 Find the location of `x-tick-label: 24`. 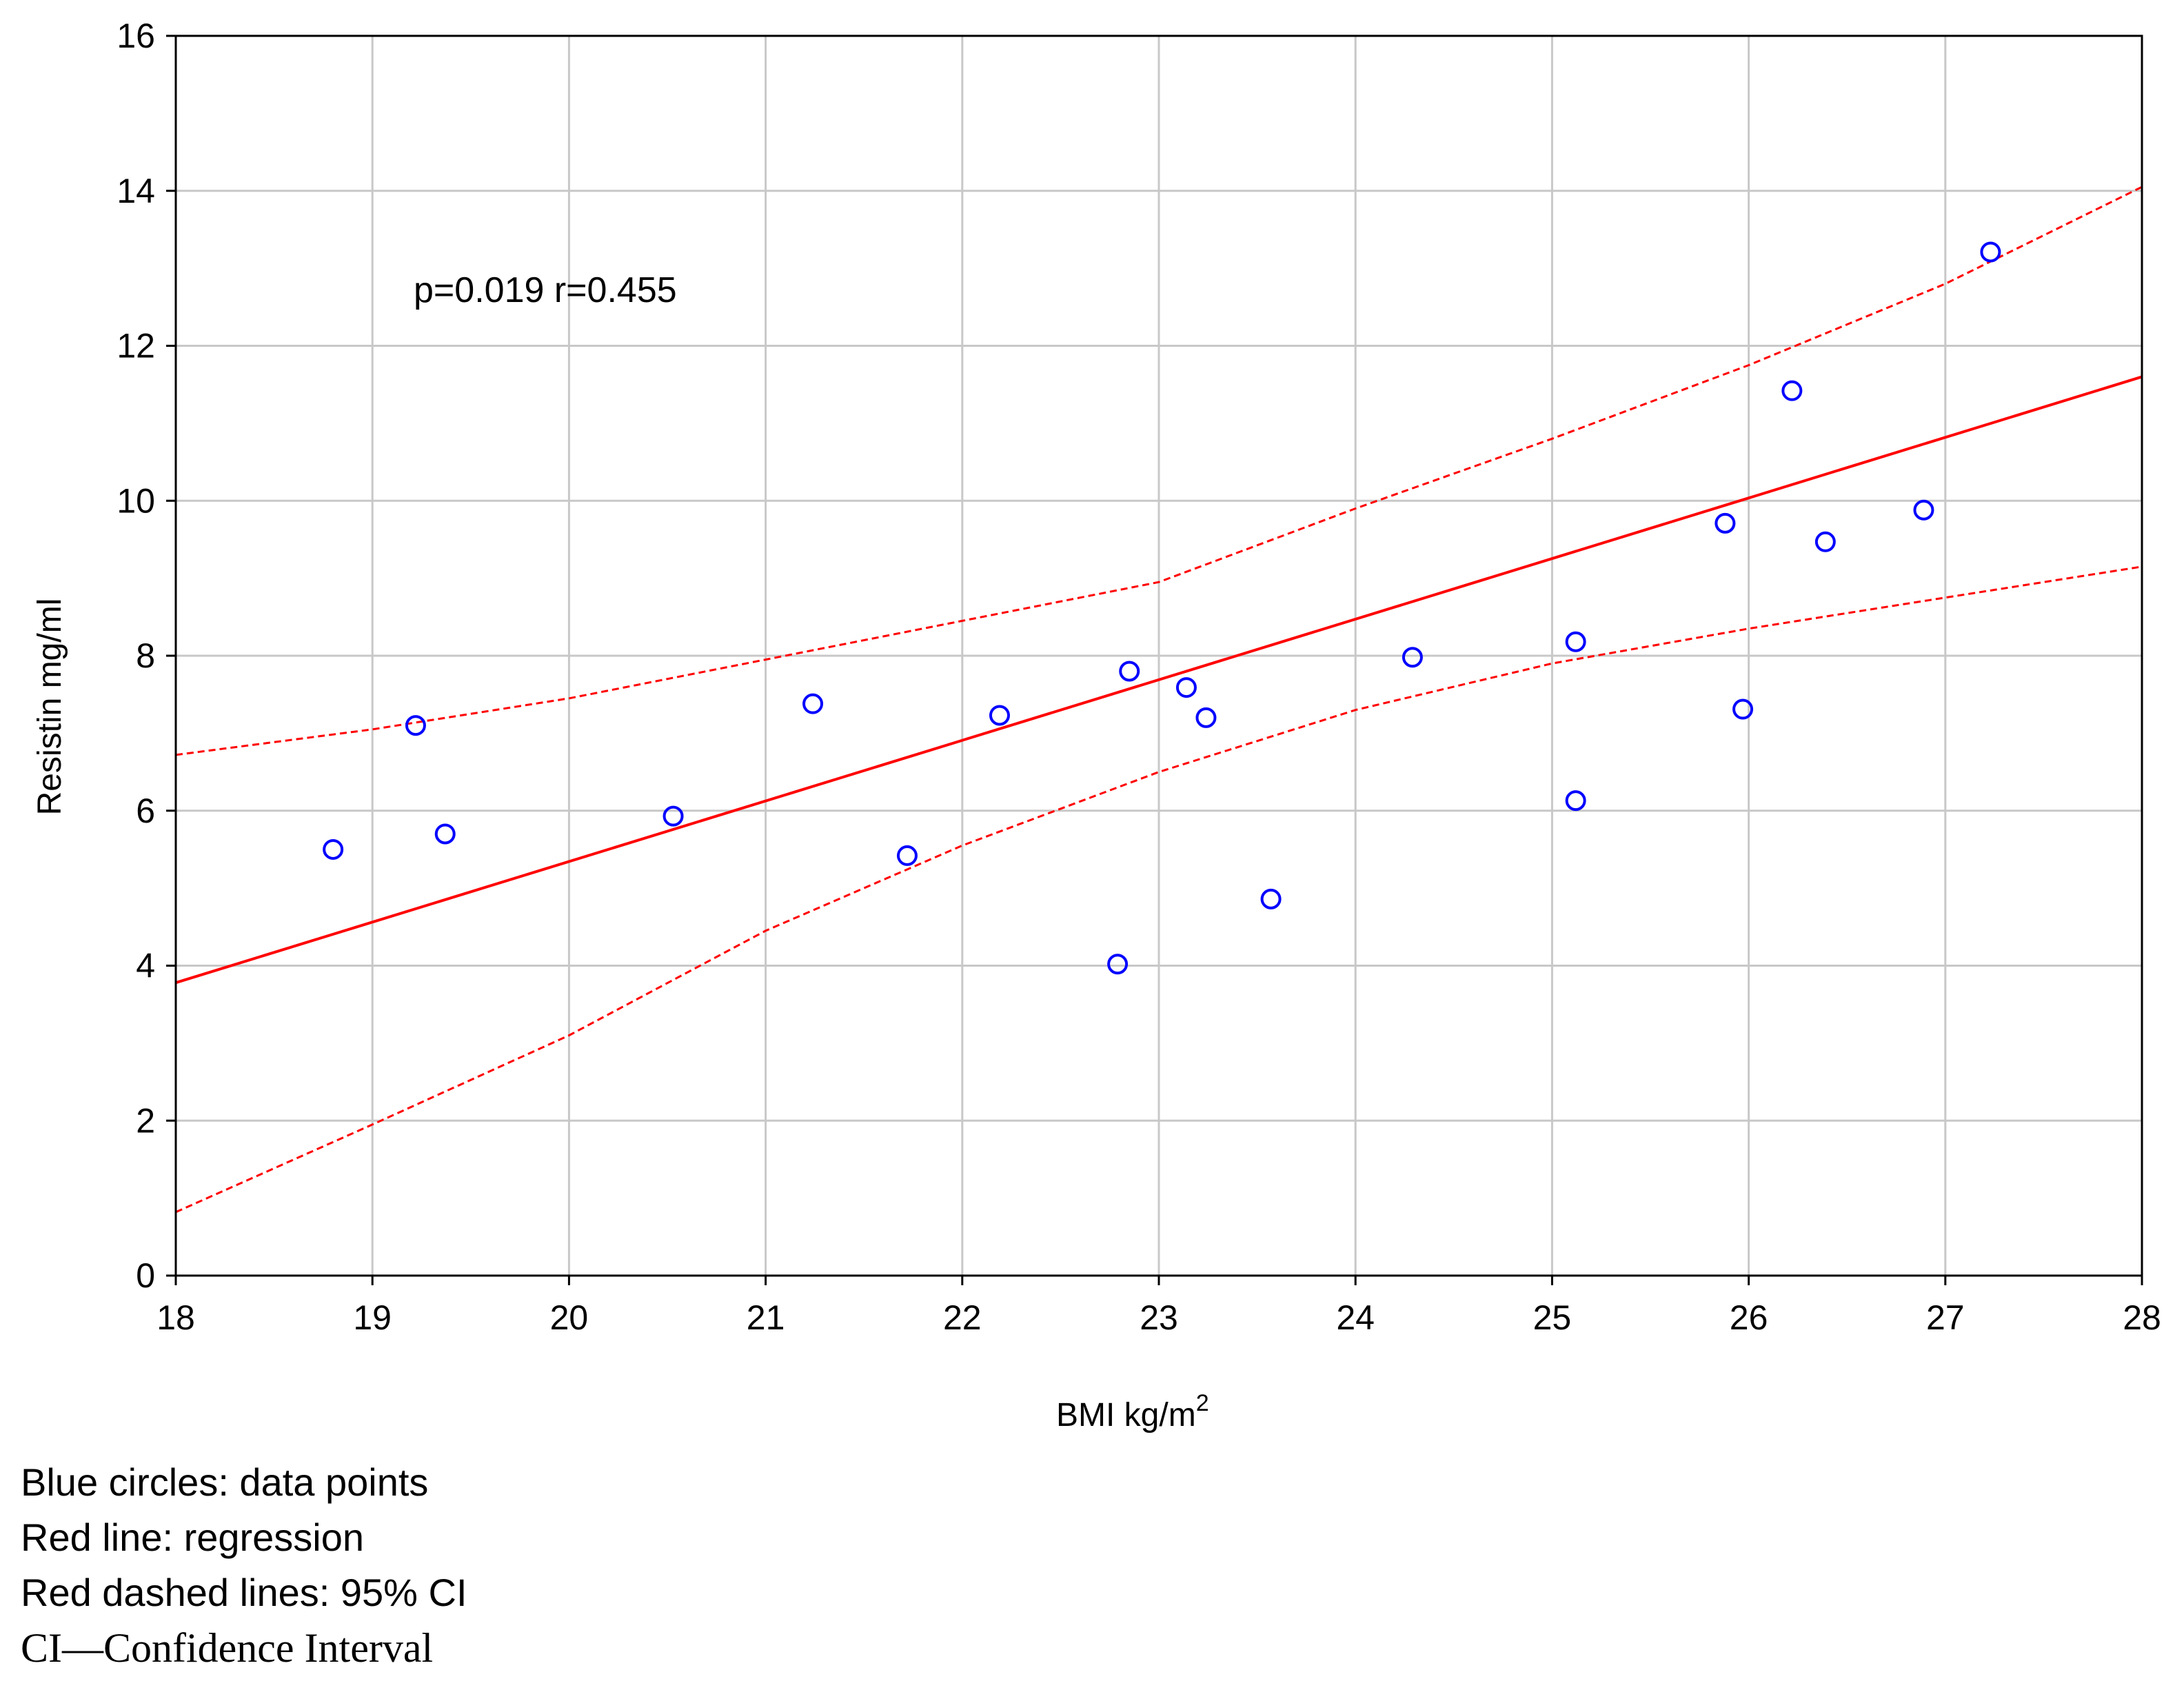

x-tick-label: 24 is located at coordinates (1355, 1317).